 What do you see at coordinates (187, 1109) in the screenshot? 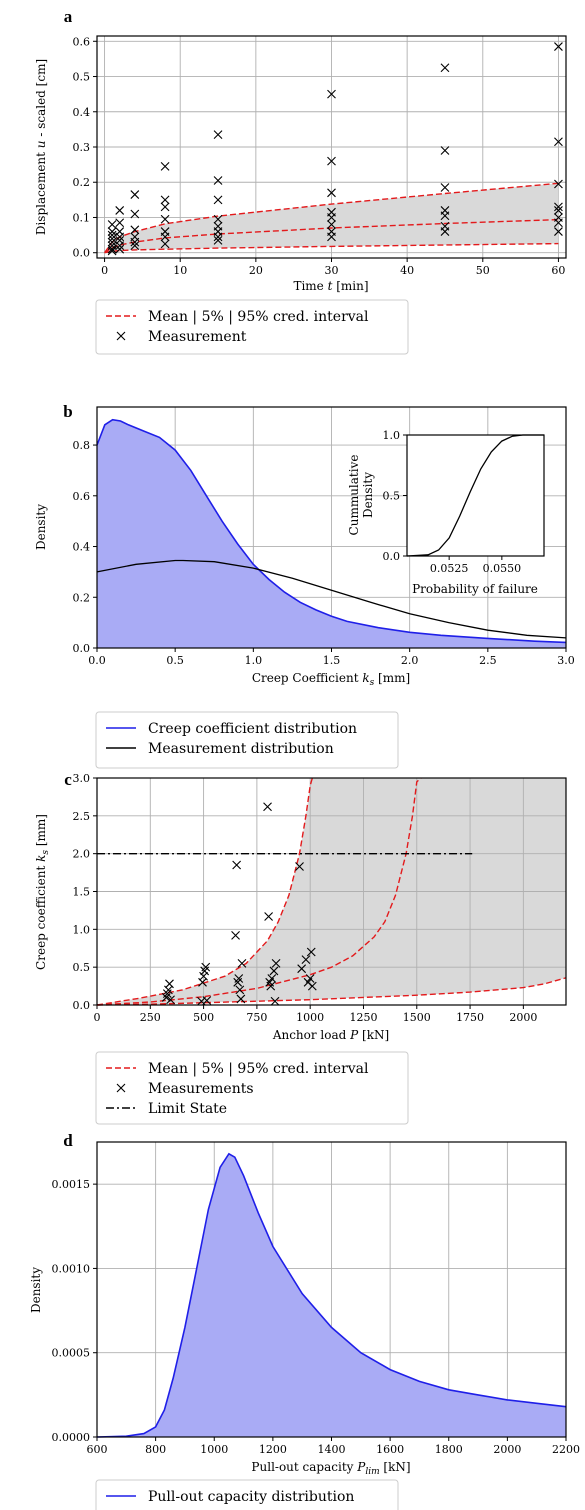
I see `legend-label: Limit State` at bounding box center [187, 1109].